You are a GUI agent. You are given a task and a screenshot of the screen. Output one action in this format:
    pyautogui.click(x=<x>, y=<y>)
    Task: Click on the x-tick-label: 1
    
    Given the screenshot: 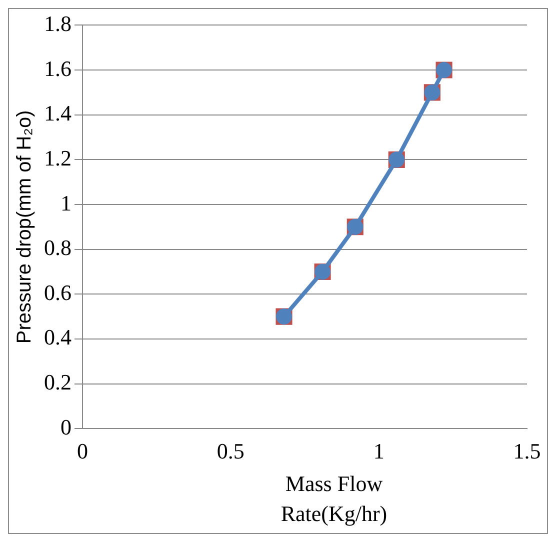 What is the action you would take?
    pyautogui.click(x=378, y=451)
    